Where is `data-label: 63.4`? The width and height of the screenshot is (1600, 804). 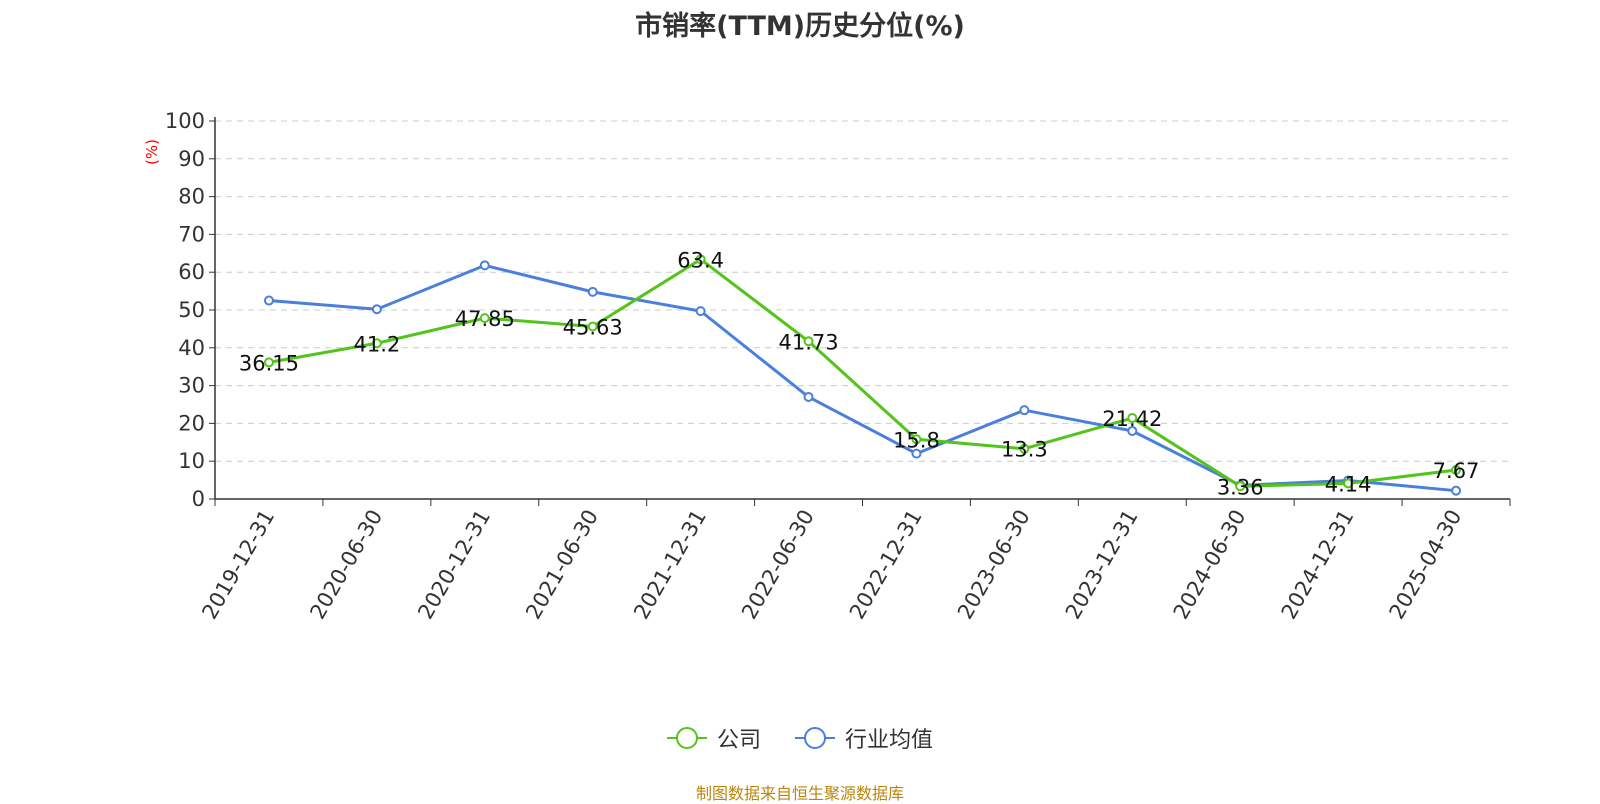 data-label: 63.4 is located at coordinates (700, 260).